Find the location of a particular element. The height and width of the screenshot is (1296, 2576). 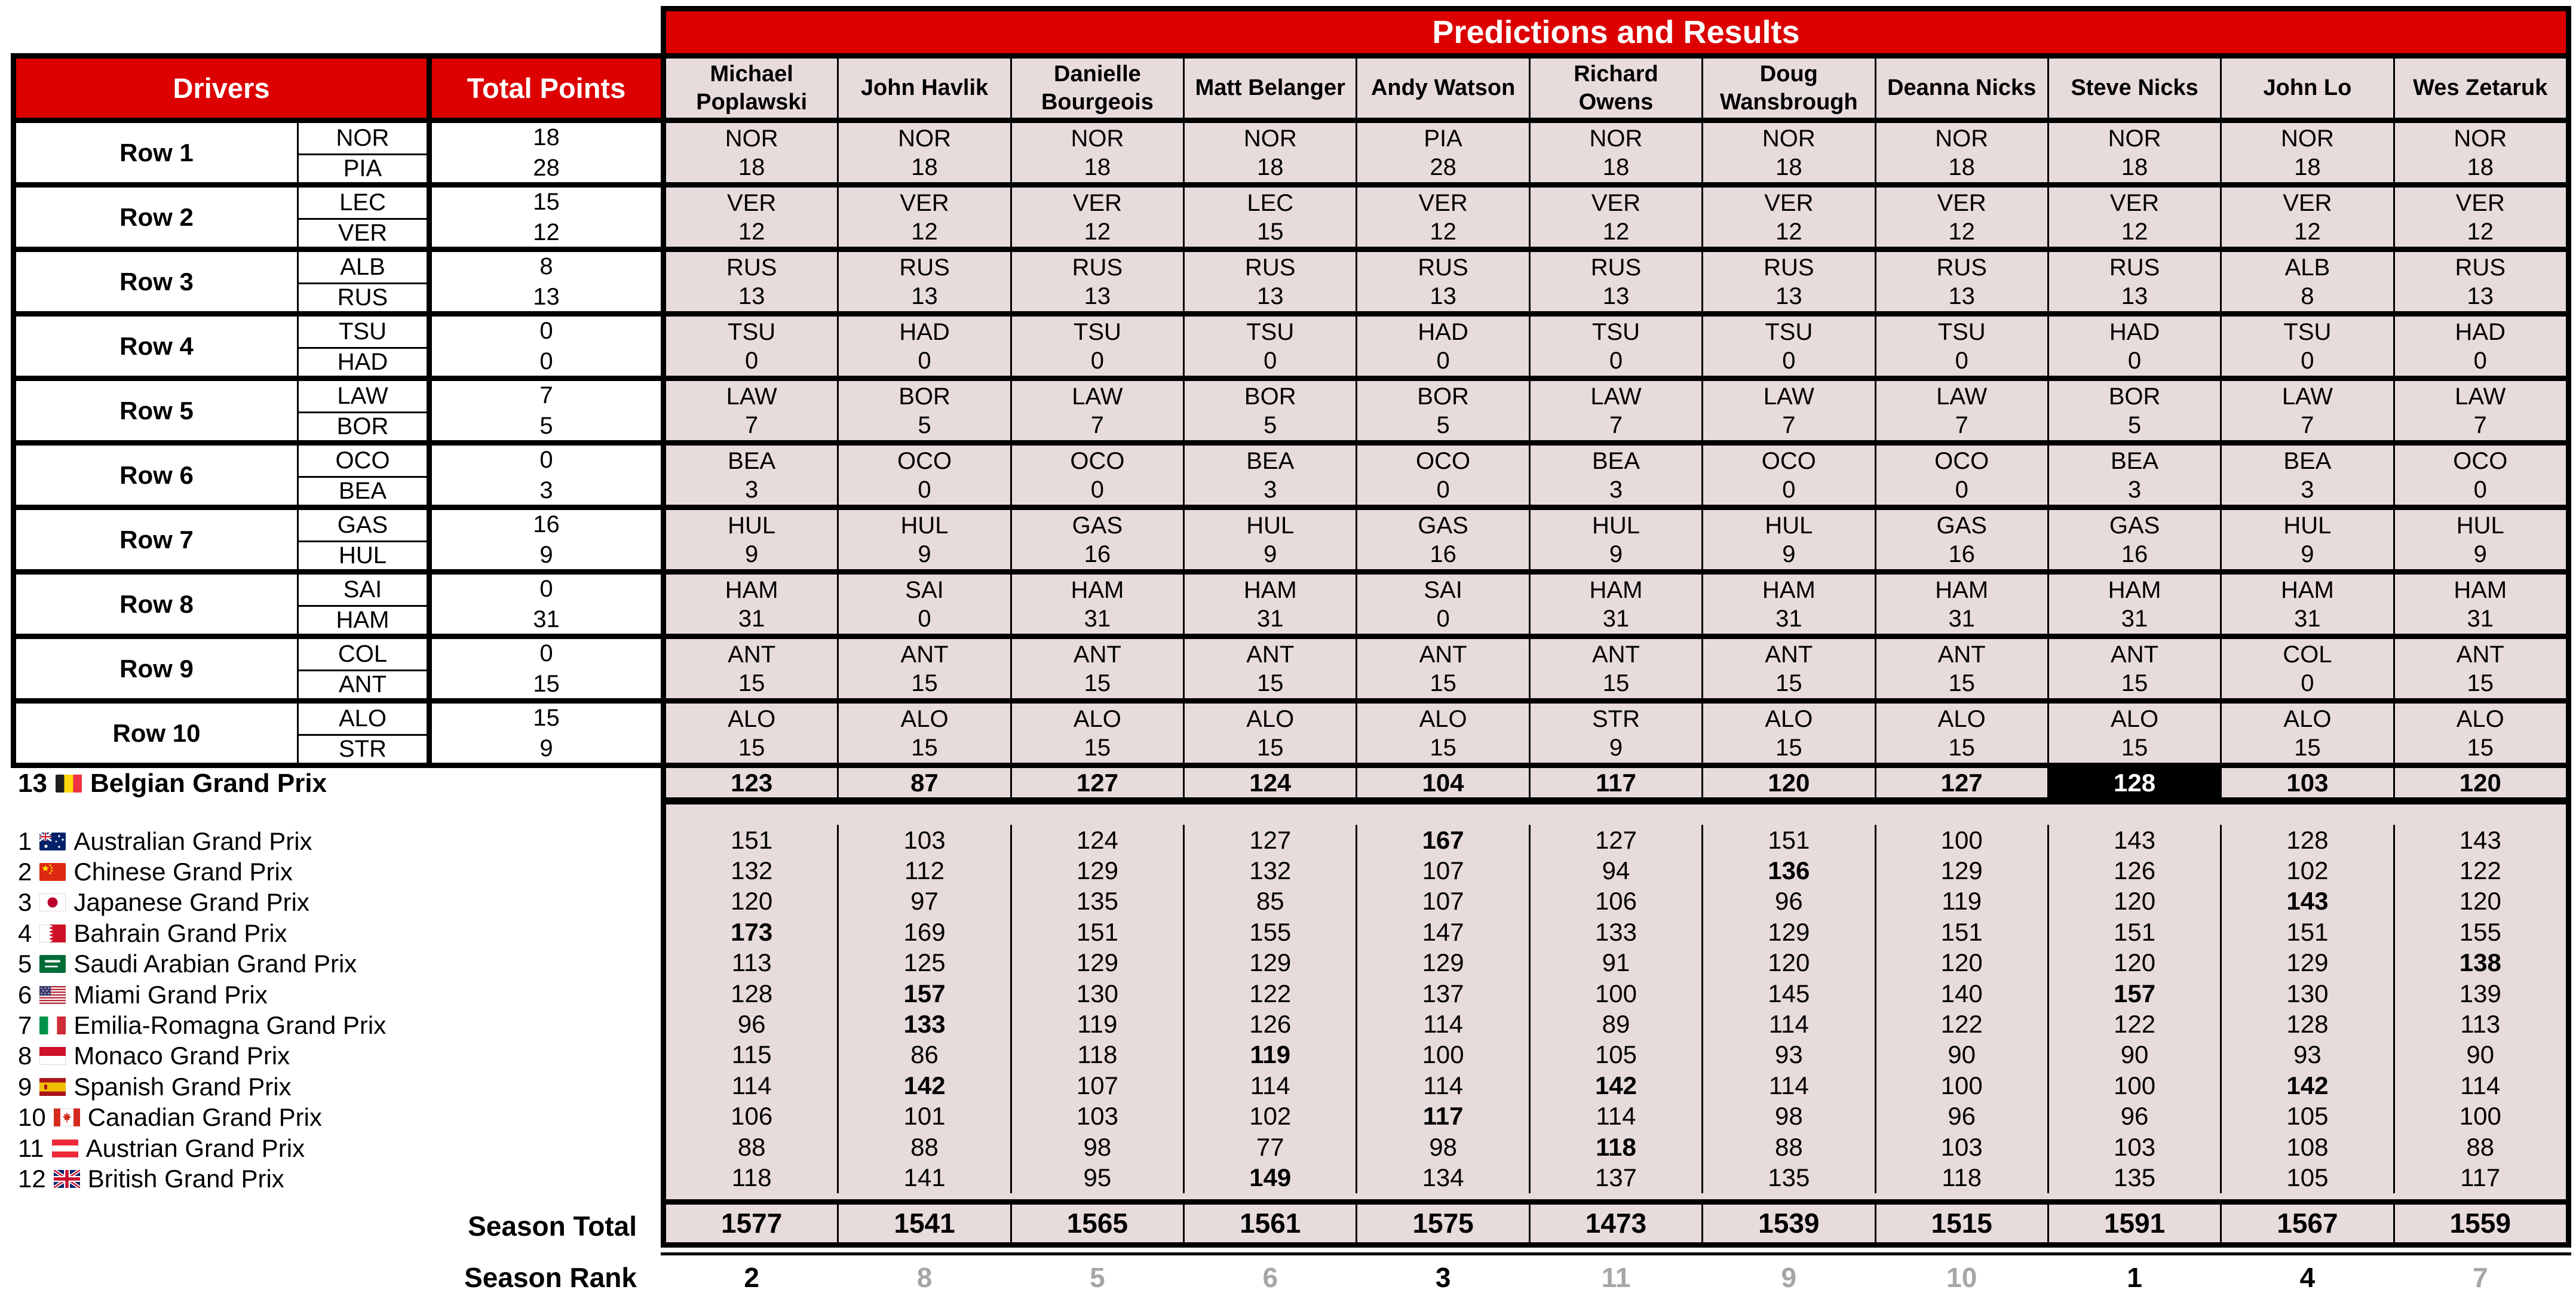

row-label: Row 9 is located at coordinates (155, 671).